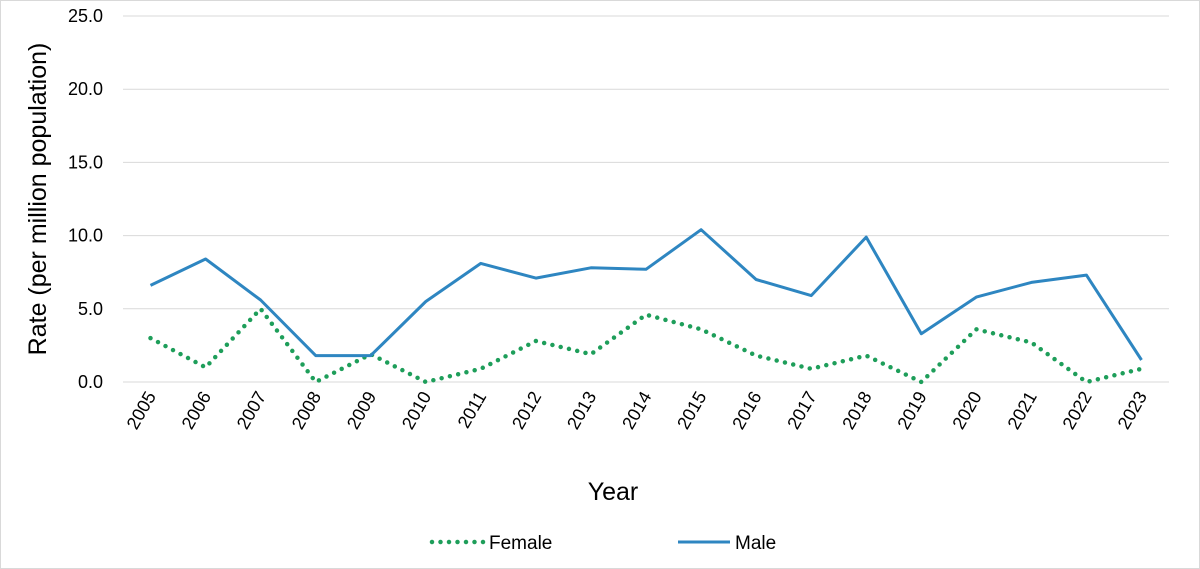 The image size is (1200, 569). Describe the element at coordinates (646, 345) in the screenshot. I see `series-line-female` at that location.